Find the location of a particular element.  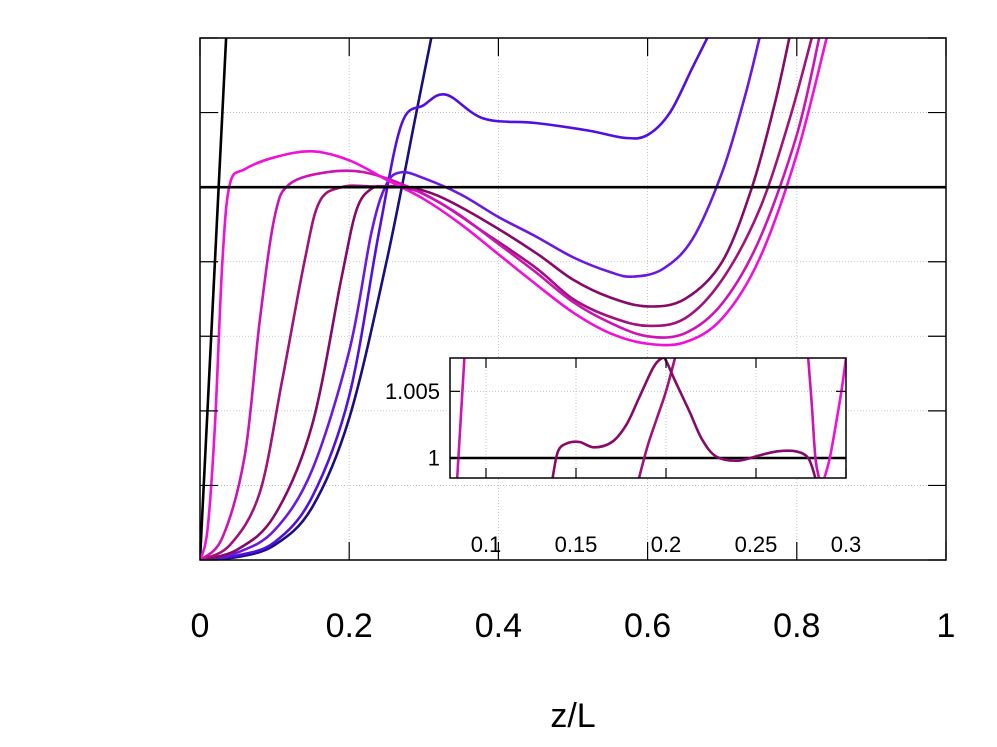

main-x-tick-labels: 0 0.2 0.4 0.6 0.8 1 is located at coordinates (573, 626).